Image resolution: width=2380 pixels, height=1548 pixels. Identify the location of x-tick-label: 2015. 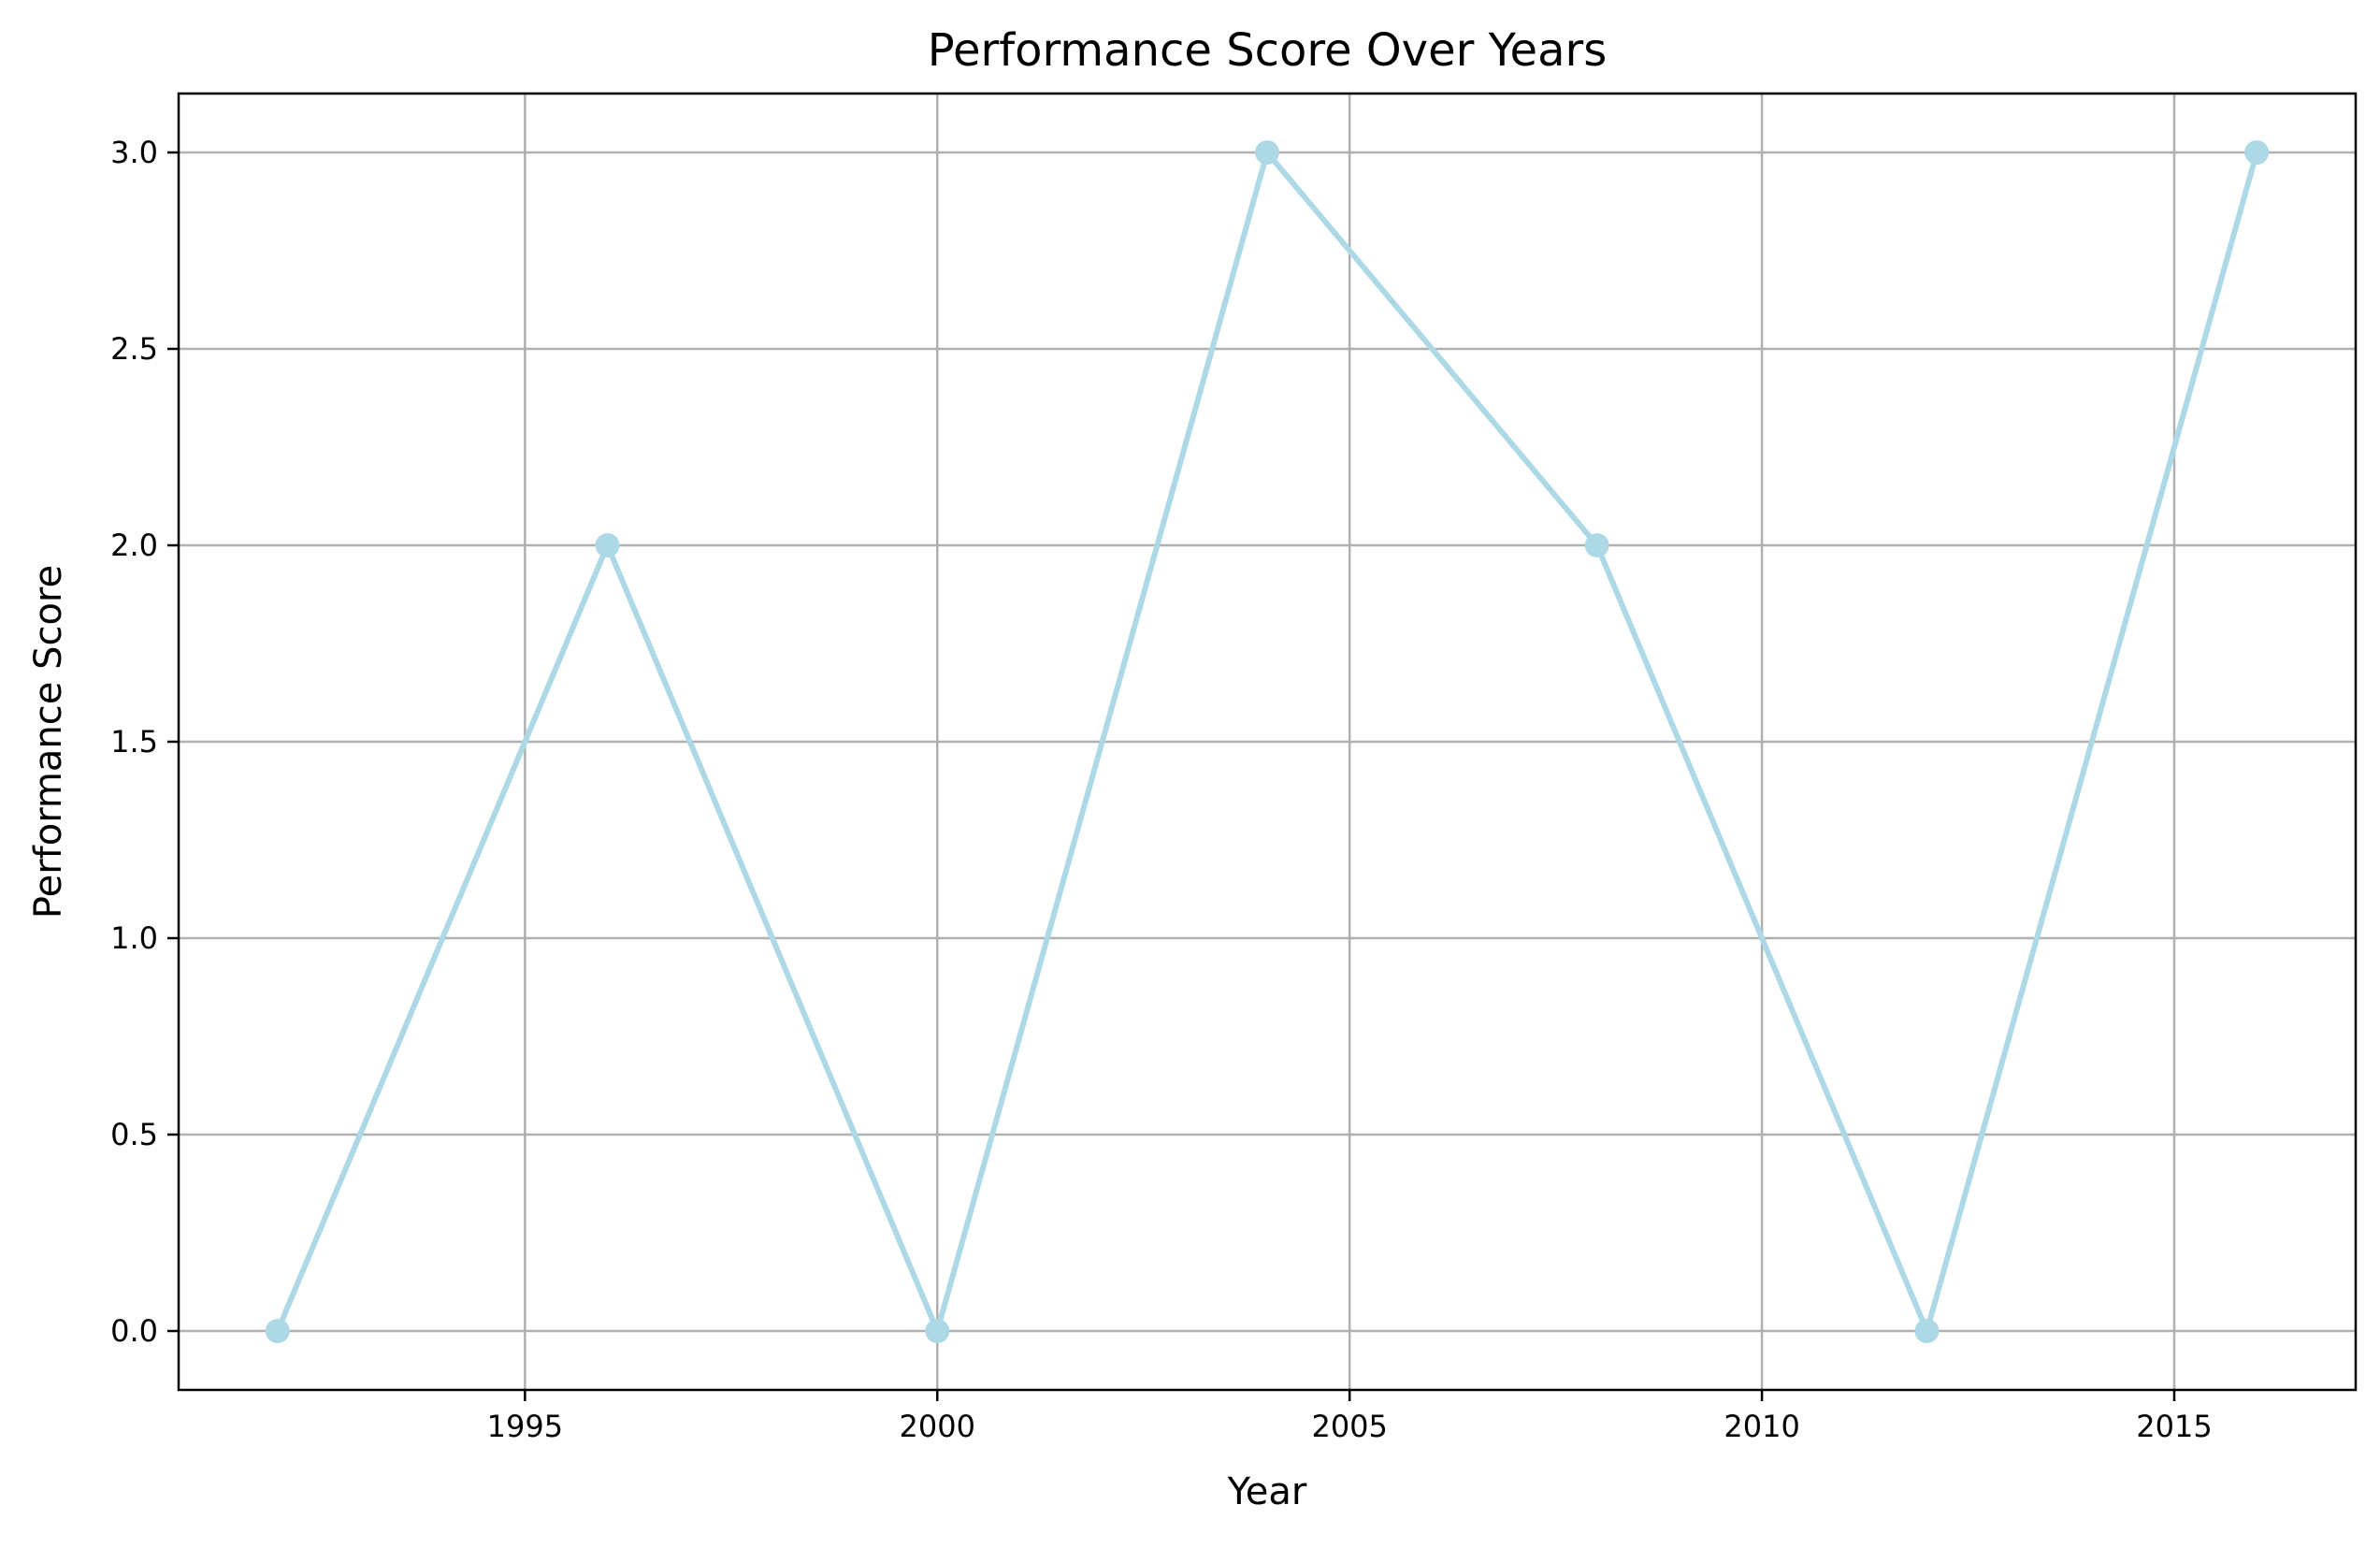
(2174, 1426).